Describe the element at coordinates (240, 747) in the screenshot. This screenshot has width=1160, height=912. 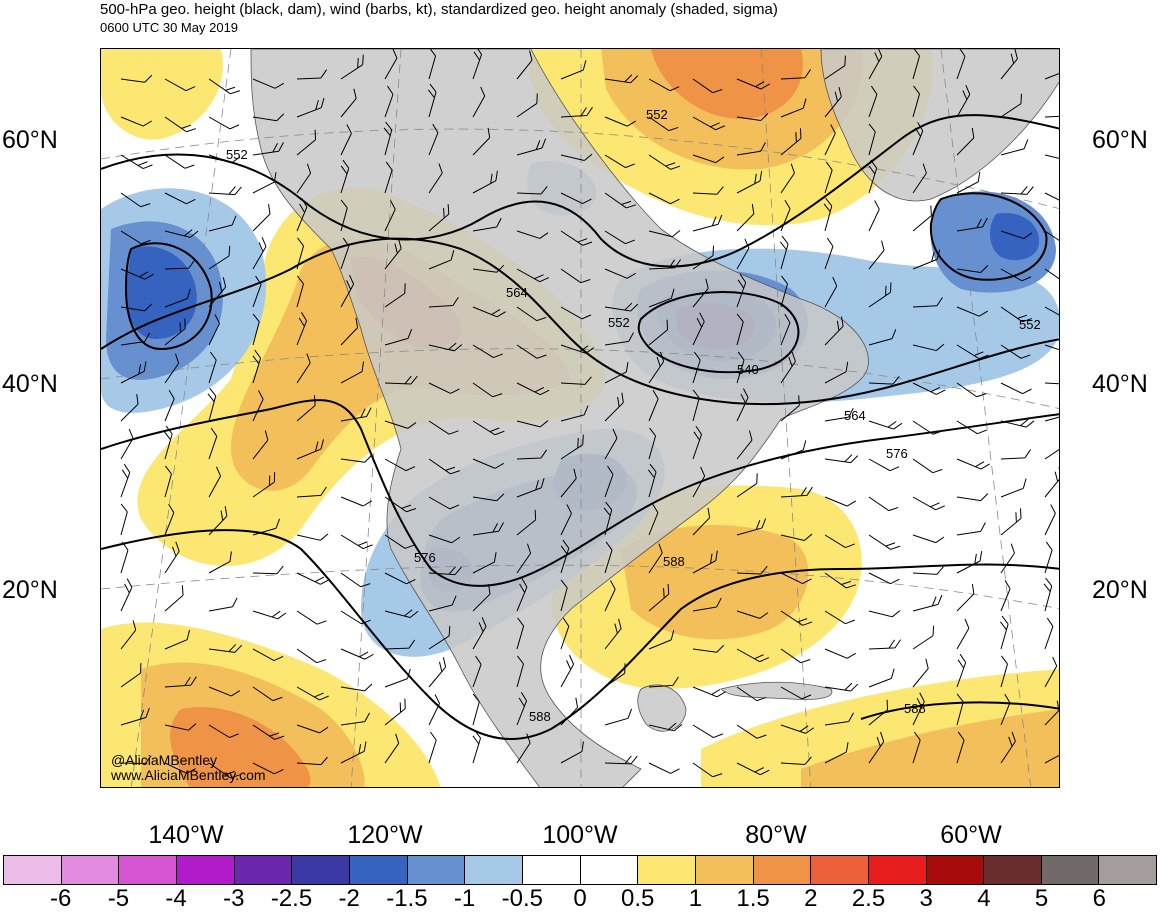
I see `anomaly-ridge-eastpacific-max` at that location.